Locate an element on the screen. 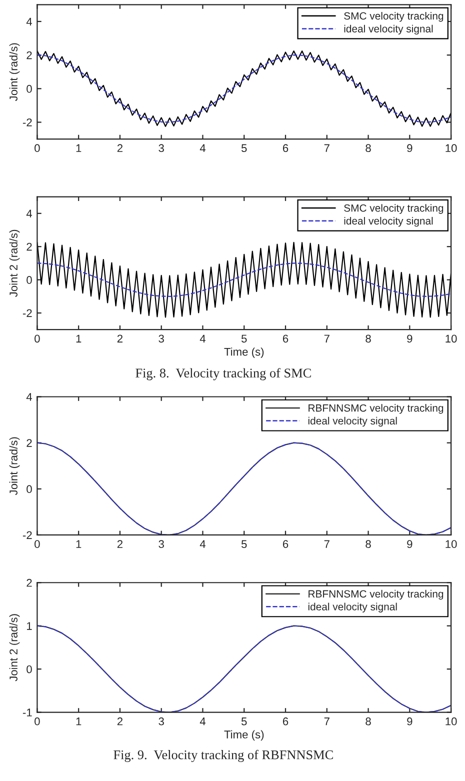  y-tick-label: -1 is located at coordinates (27, 712).